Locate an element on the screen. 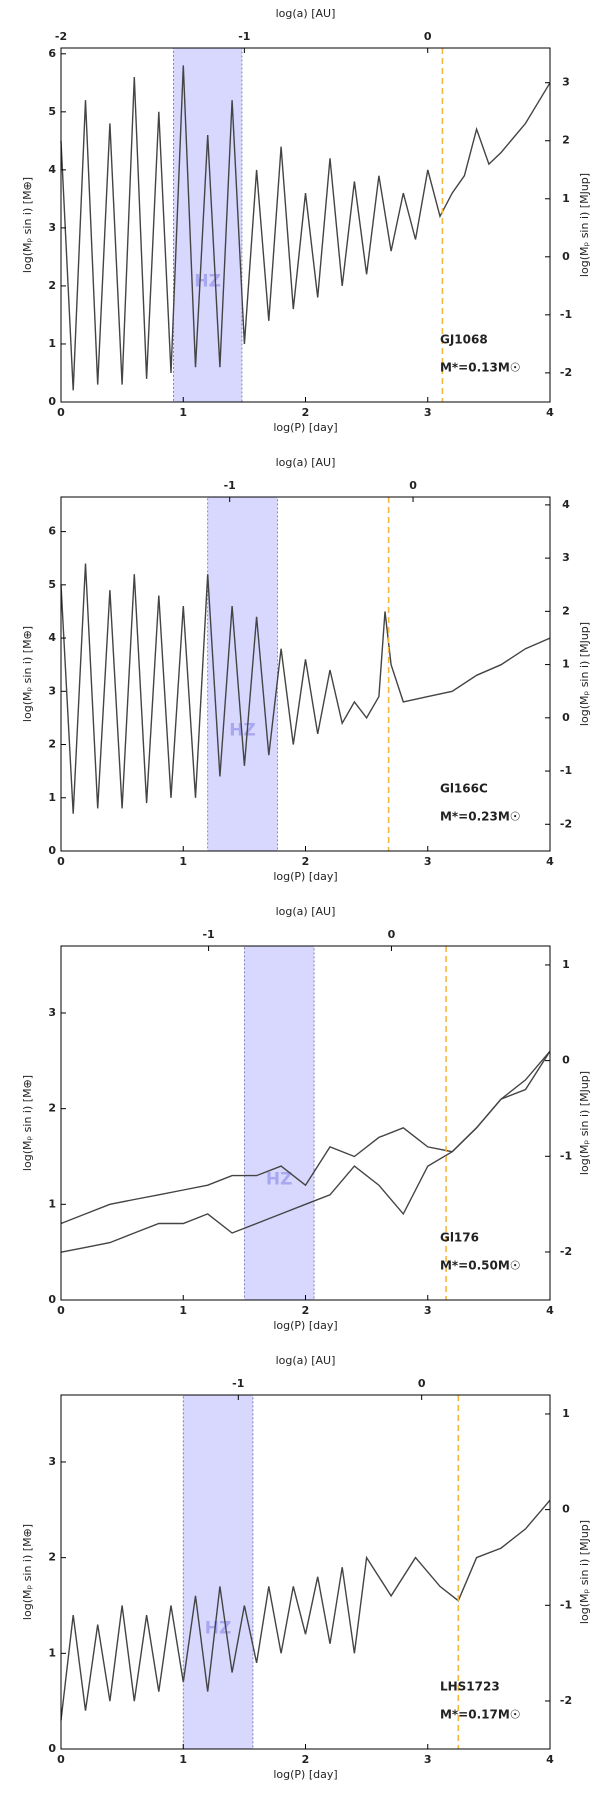 The height and width of the screenshot is (1799, 600). annotation: Gl166C is located at coordinates (464, 789).